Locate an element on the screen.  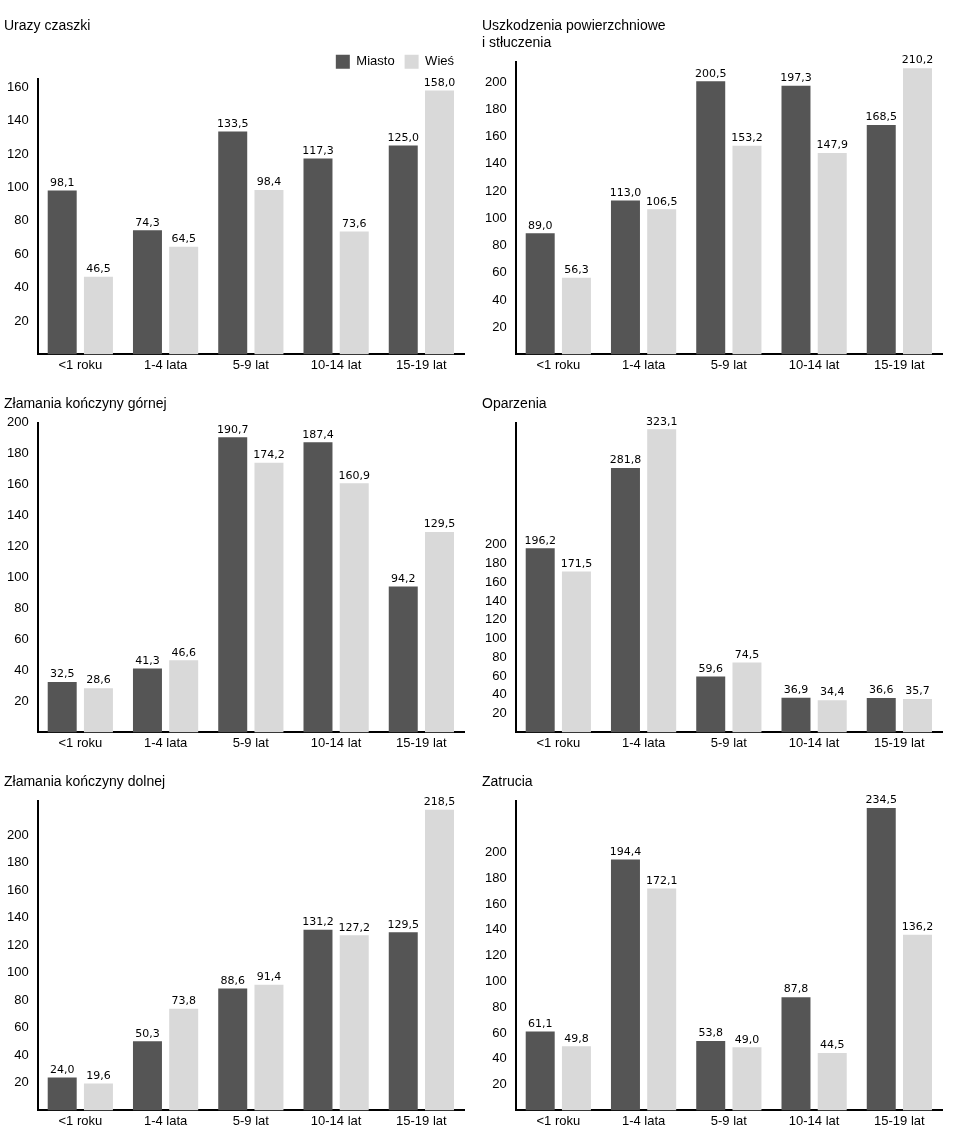
chart-title: Złamania kończyny dolnej is located at coordinates (85, 781).